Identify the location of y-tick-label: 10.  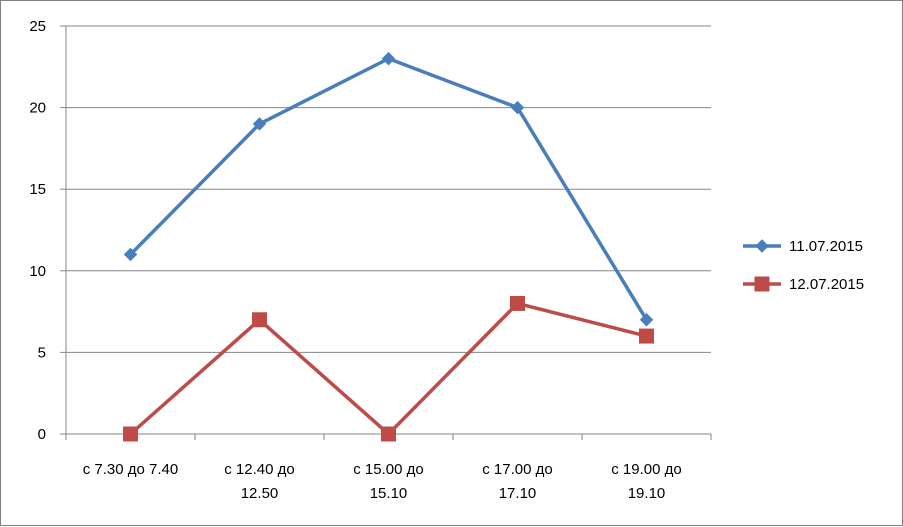
(37, 271).